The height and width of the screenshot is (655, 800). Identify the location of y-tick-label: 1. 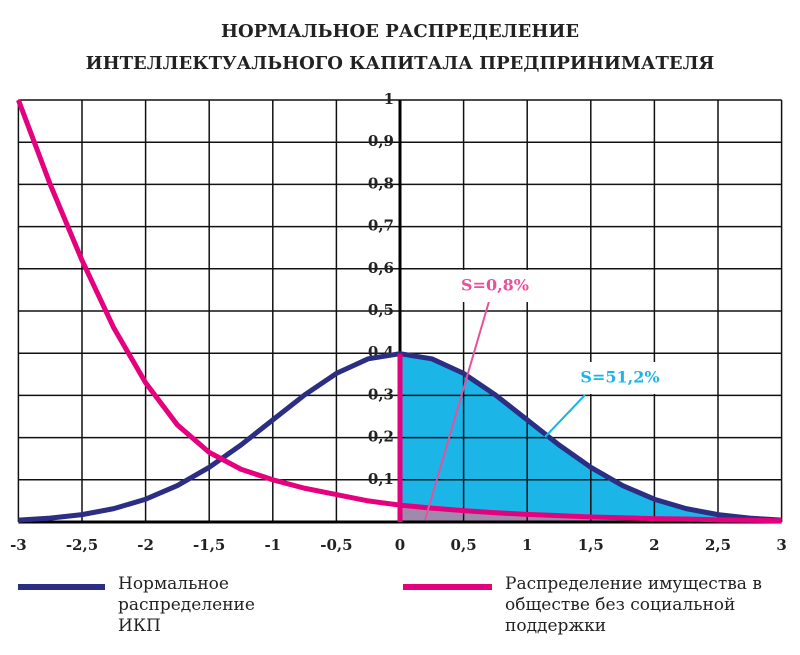
(389, 99).